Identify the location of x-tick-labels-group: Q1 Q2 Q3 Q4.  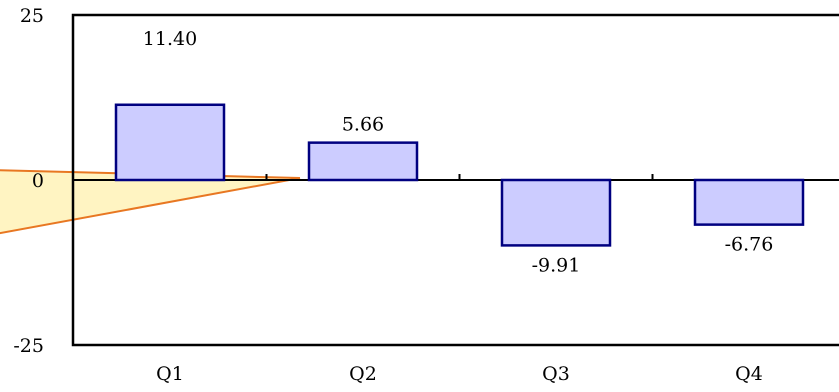
(459, 374).